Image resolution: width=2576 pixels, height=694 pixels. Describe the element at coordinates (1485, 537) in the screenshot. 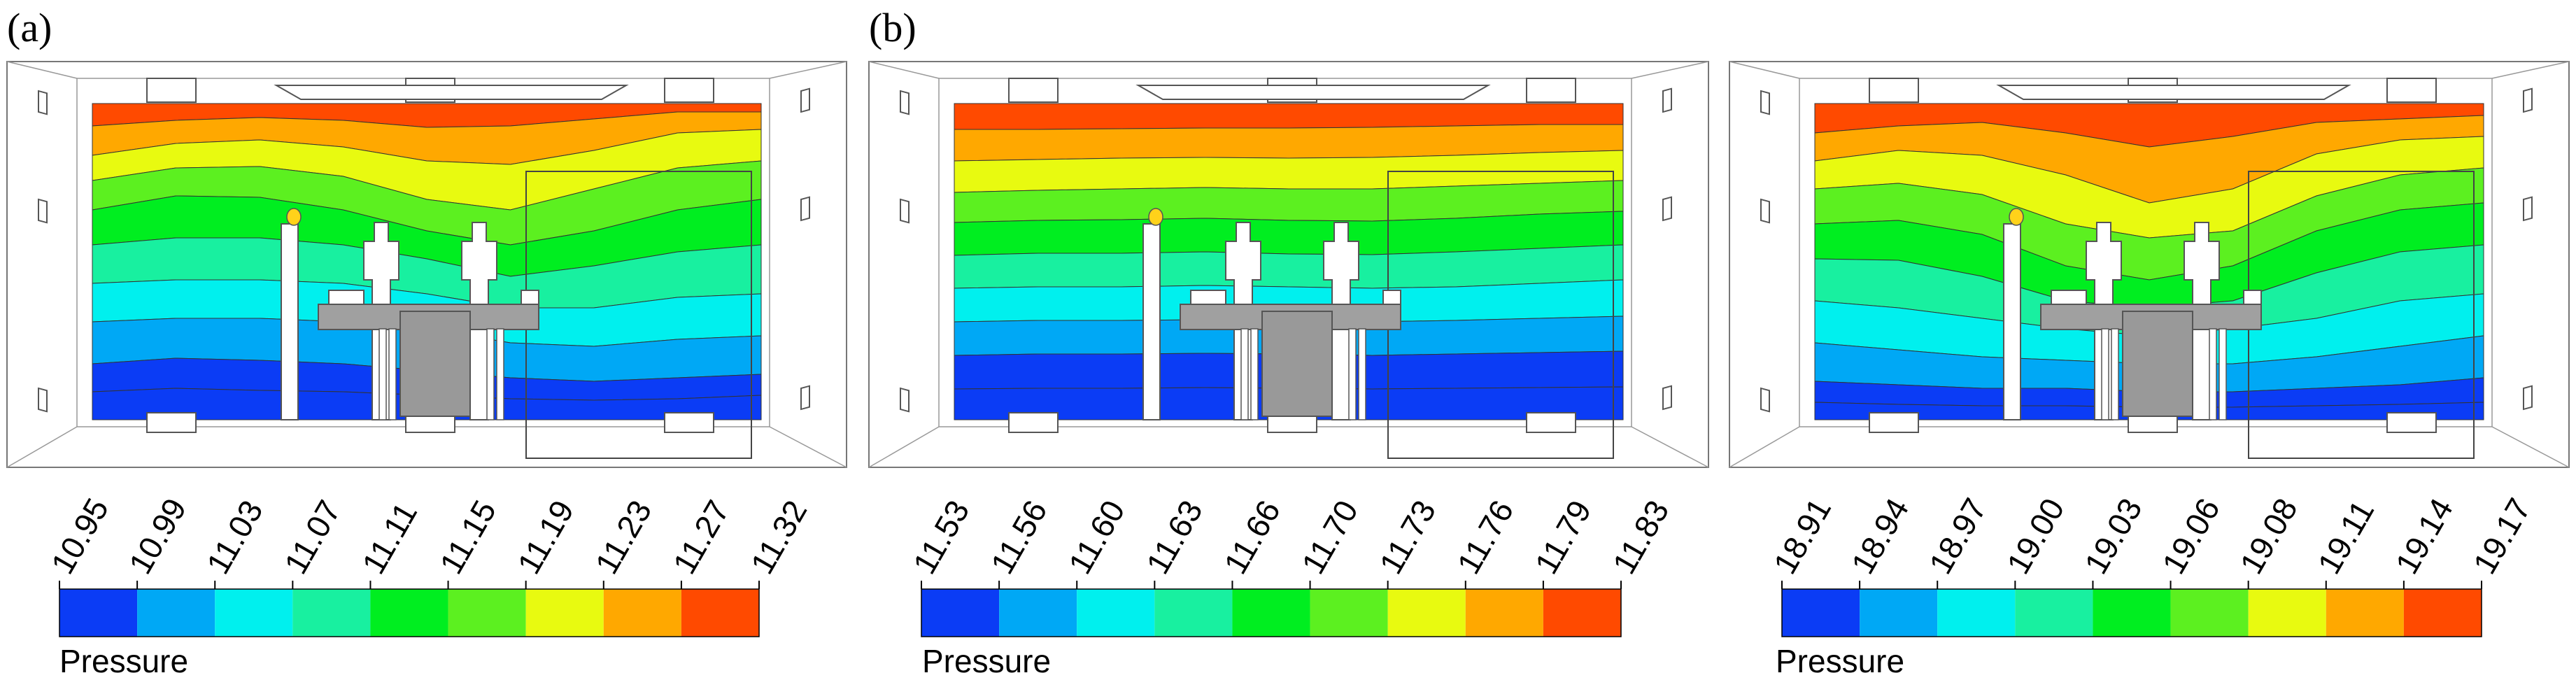

I see `colorbar-tick-label: 11.76` at that location.